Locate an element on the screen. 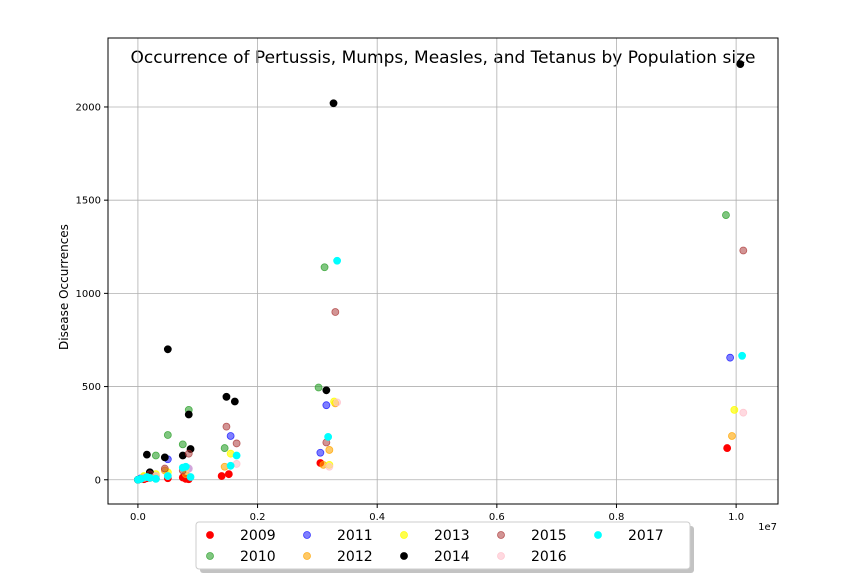 The image size is (864, 576). legend: 2009 2010 2011 2012 2013 2014 2015 2016 2017 is located at coordinates (444, 547).